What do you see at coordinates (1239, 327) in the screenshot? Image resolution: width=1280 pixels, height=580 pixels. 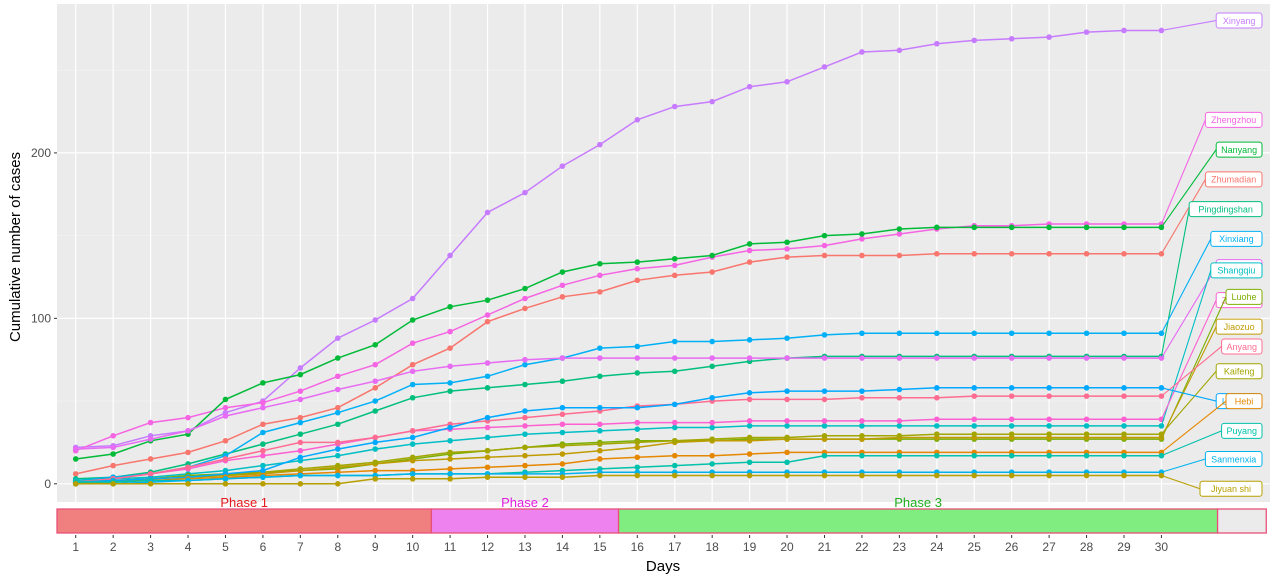 I see `series-label-jiaozuo: Jiaozuo` at bounding box center [1239, 327].